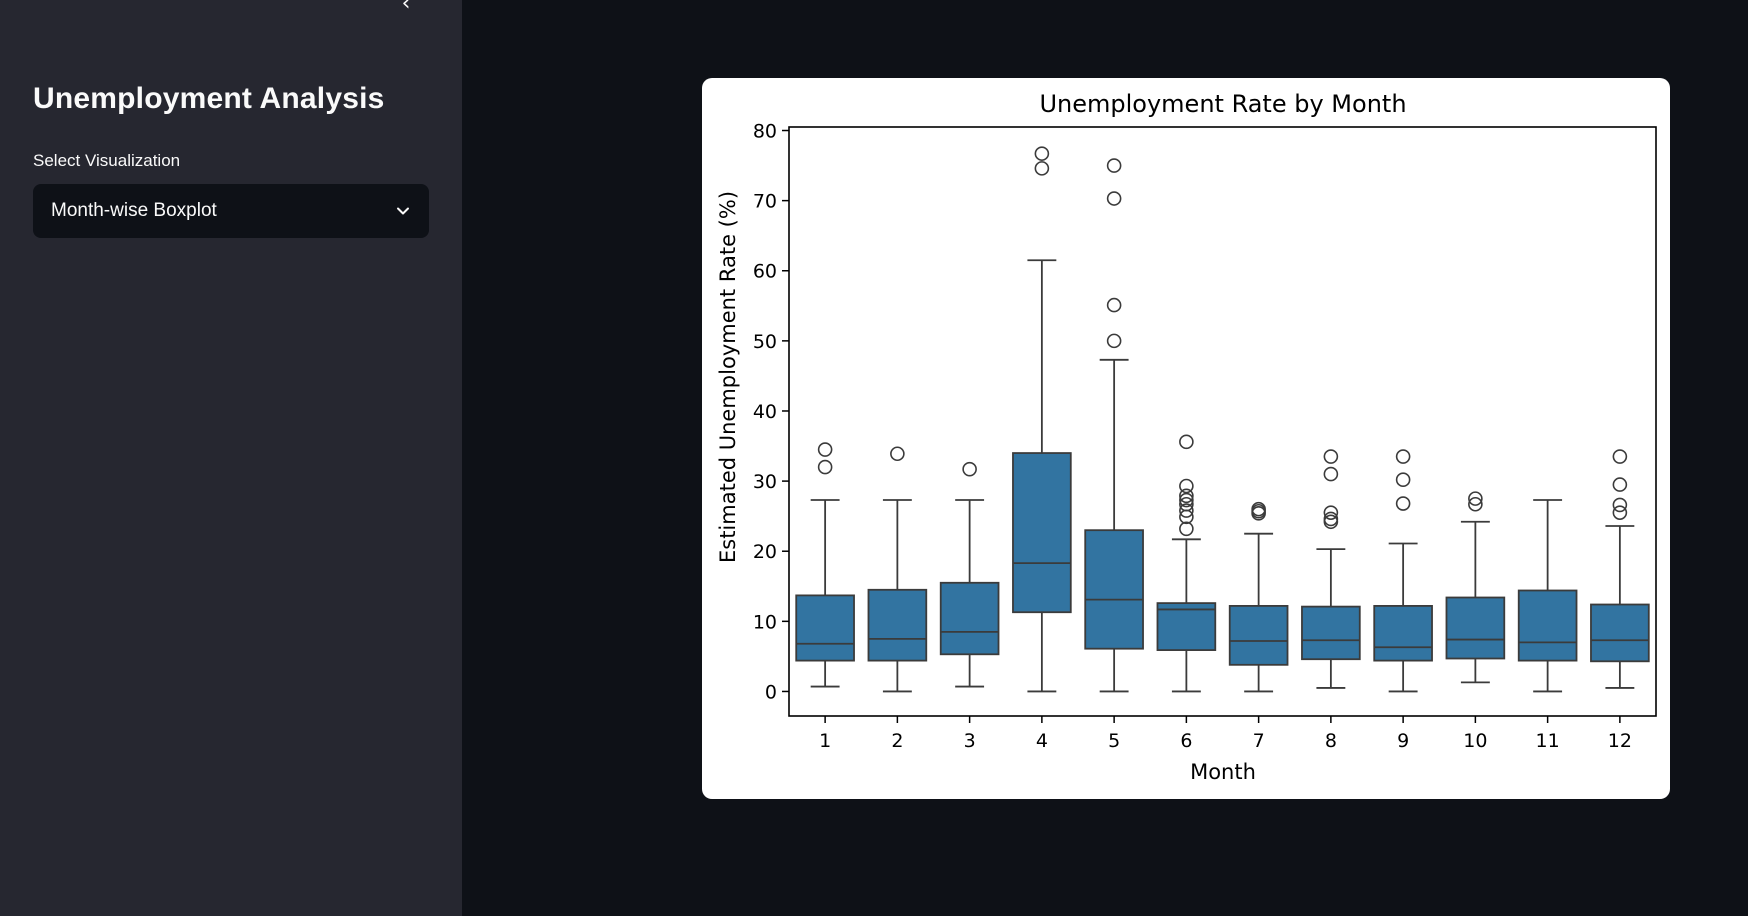 This screenshot has width=1748, height=916. What do you see at coordinates (1331, 741) in the screenshot?
I see `x-tick-label: 8` at bounding box center [1331, 741].